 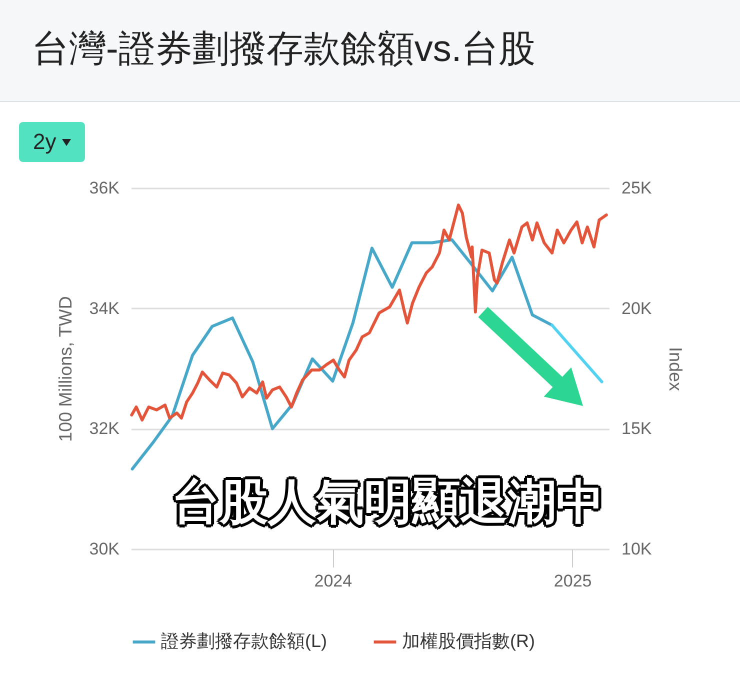 I want to click on y-tick-label: 36K, so click(x=104, y=188).